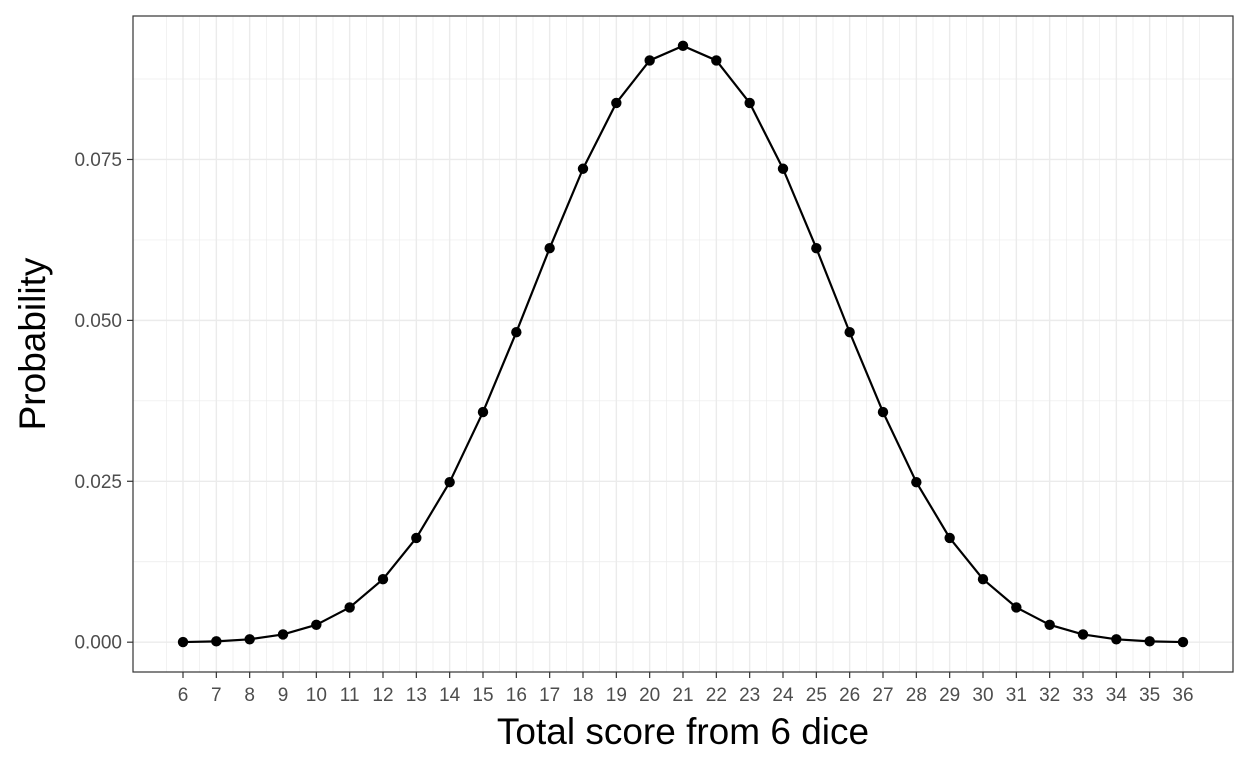 The width and height of the screenshot is (1248, 768). What do you see at coordinates (98, 160) in the screenshot?
I see `y-tick-label: 0.075` at bounding box center [98, 160].